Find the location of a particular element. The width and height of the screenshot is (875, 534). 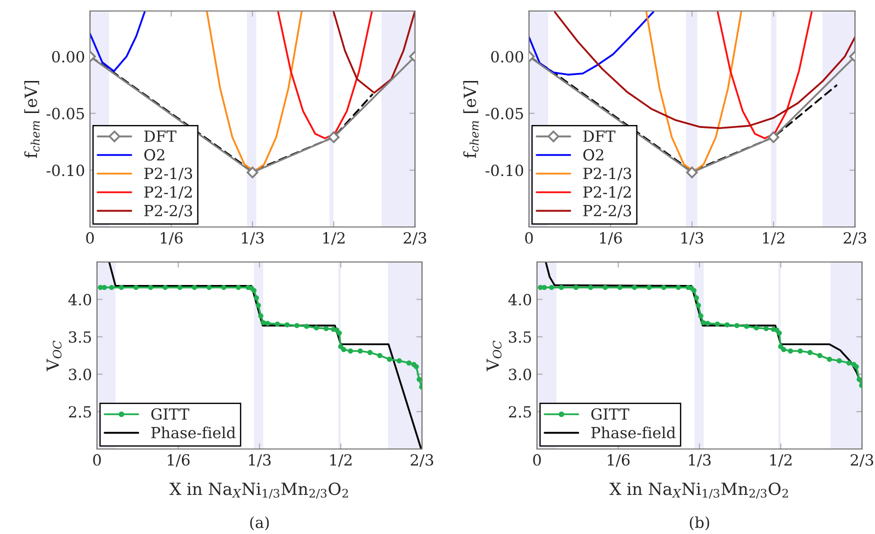

legend-label: P2-1/2 is located at coordinates (607, 192).